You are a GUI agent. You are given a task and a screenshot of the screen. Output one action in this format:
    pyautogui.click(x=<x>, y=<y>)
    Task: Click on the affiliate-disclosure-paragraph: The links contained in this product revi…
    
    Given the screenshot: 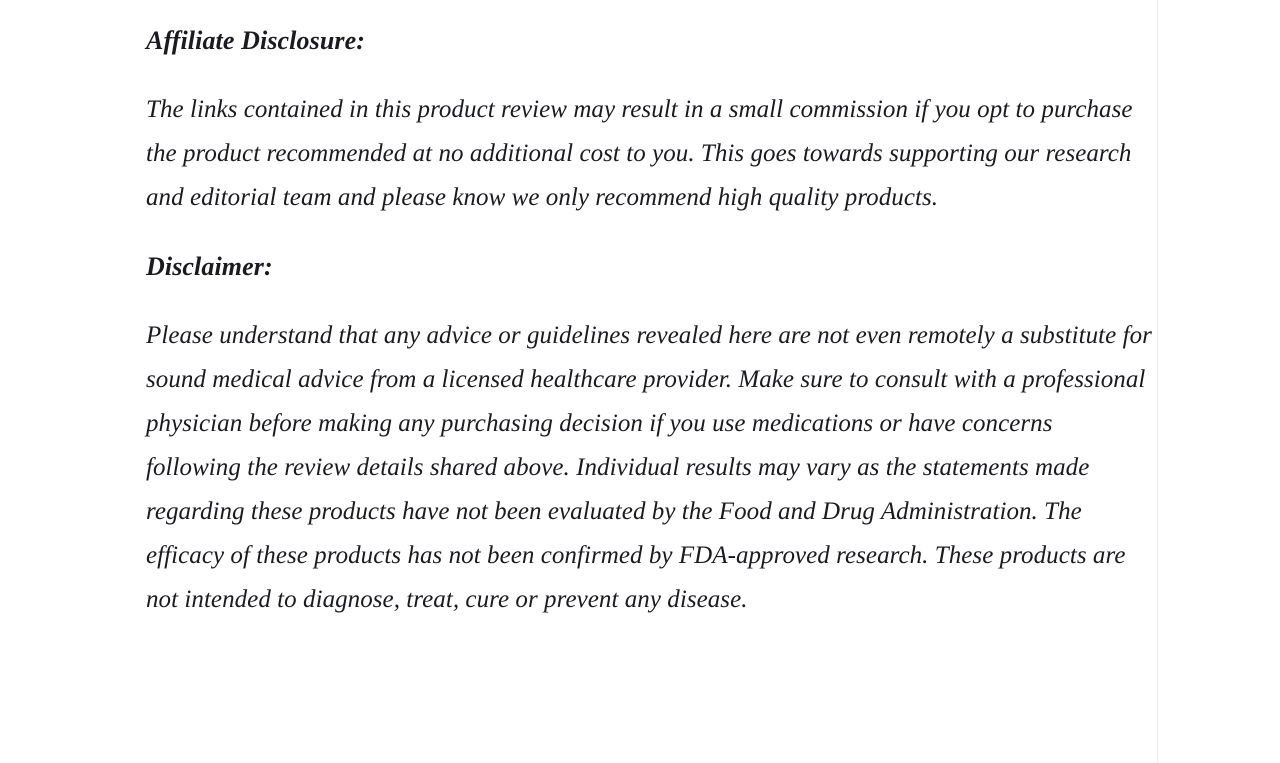 What is the action you would take?
    pyautogui.click(x=639, y=153)
    